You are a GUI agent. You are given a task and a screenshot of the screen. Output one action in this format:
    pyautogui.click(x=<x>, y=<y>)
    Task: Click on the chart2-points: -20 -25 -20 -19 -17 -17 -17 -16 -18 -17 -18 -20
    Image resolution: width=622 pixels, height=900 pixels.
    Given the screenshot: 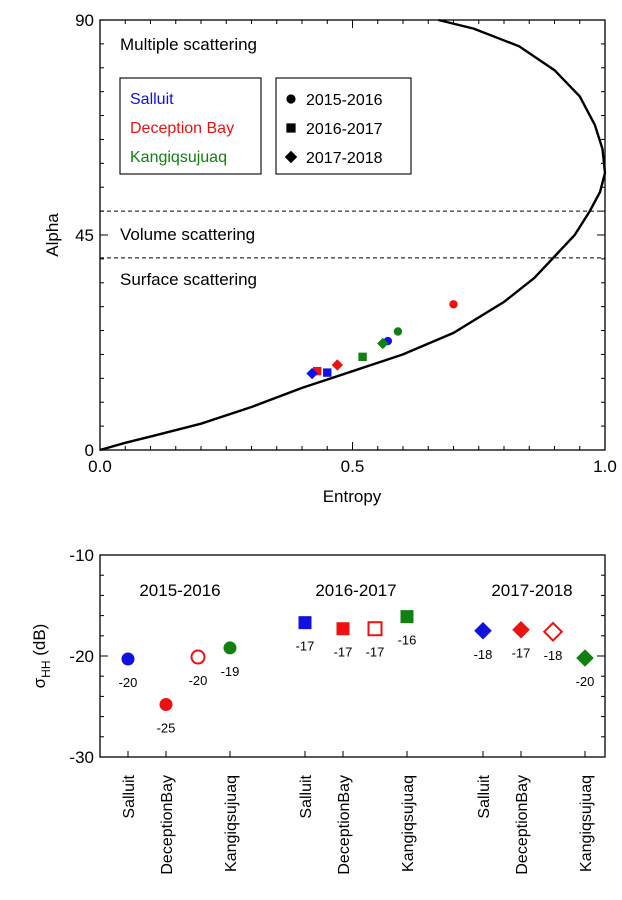 What is the action you would take?
    pyautogui.click(x=357, y=672)
    